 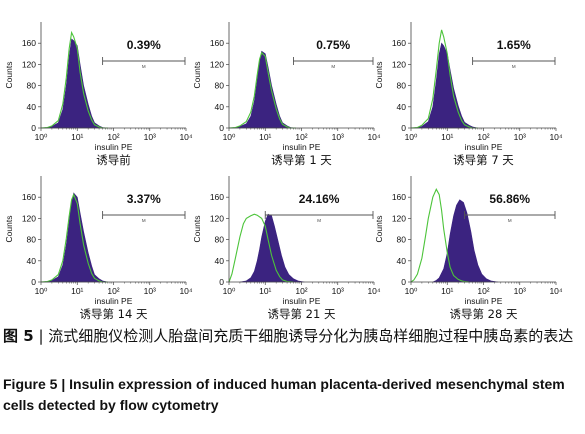 What do you see at coordinates (483, 160) in the screenshot?
I see `panel-caption: 诱导第 7 天` at bounding box center [483, 160].